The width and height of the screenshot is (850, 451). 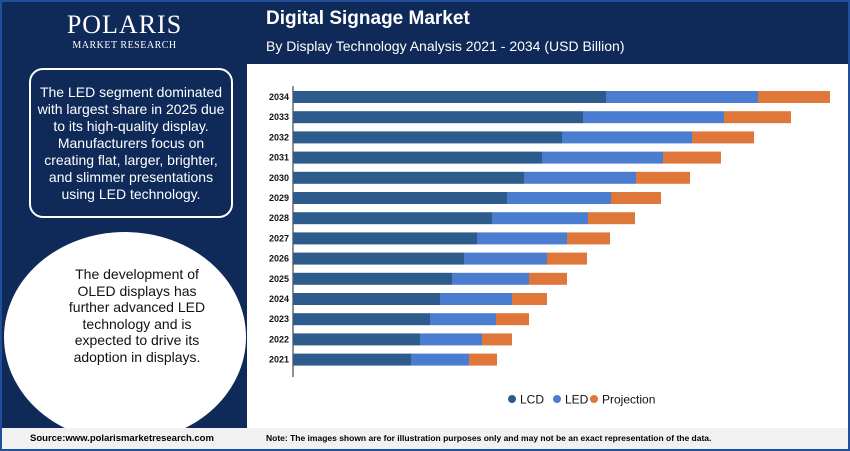 What do you see at coordinates (279, 198) in the screenshot?
I see `y-tick-label: 2029` at bounding box center [279, 198].